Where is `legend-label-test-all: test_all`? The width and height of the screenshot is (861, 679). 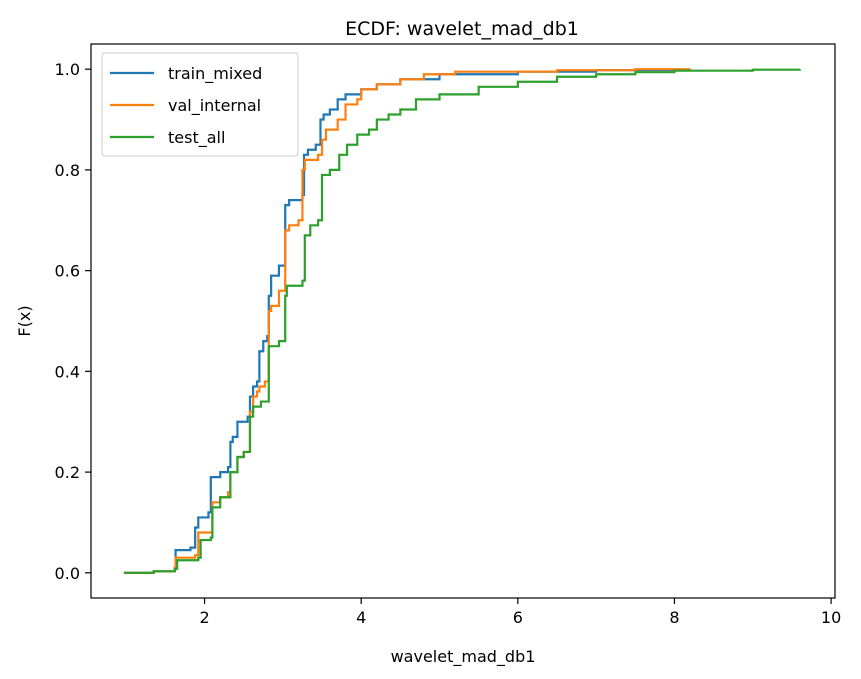 legend-label-test-all: test_all is located at coordinates (196, 138).